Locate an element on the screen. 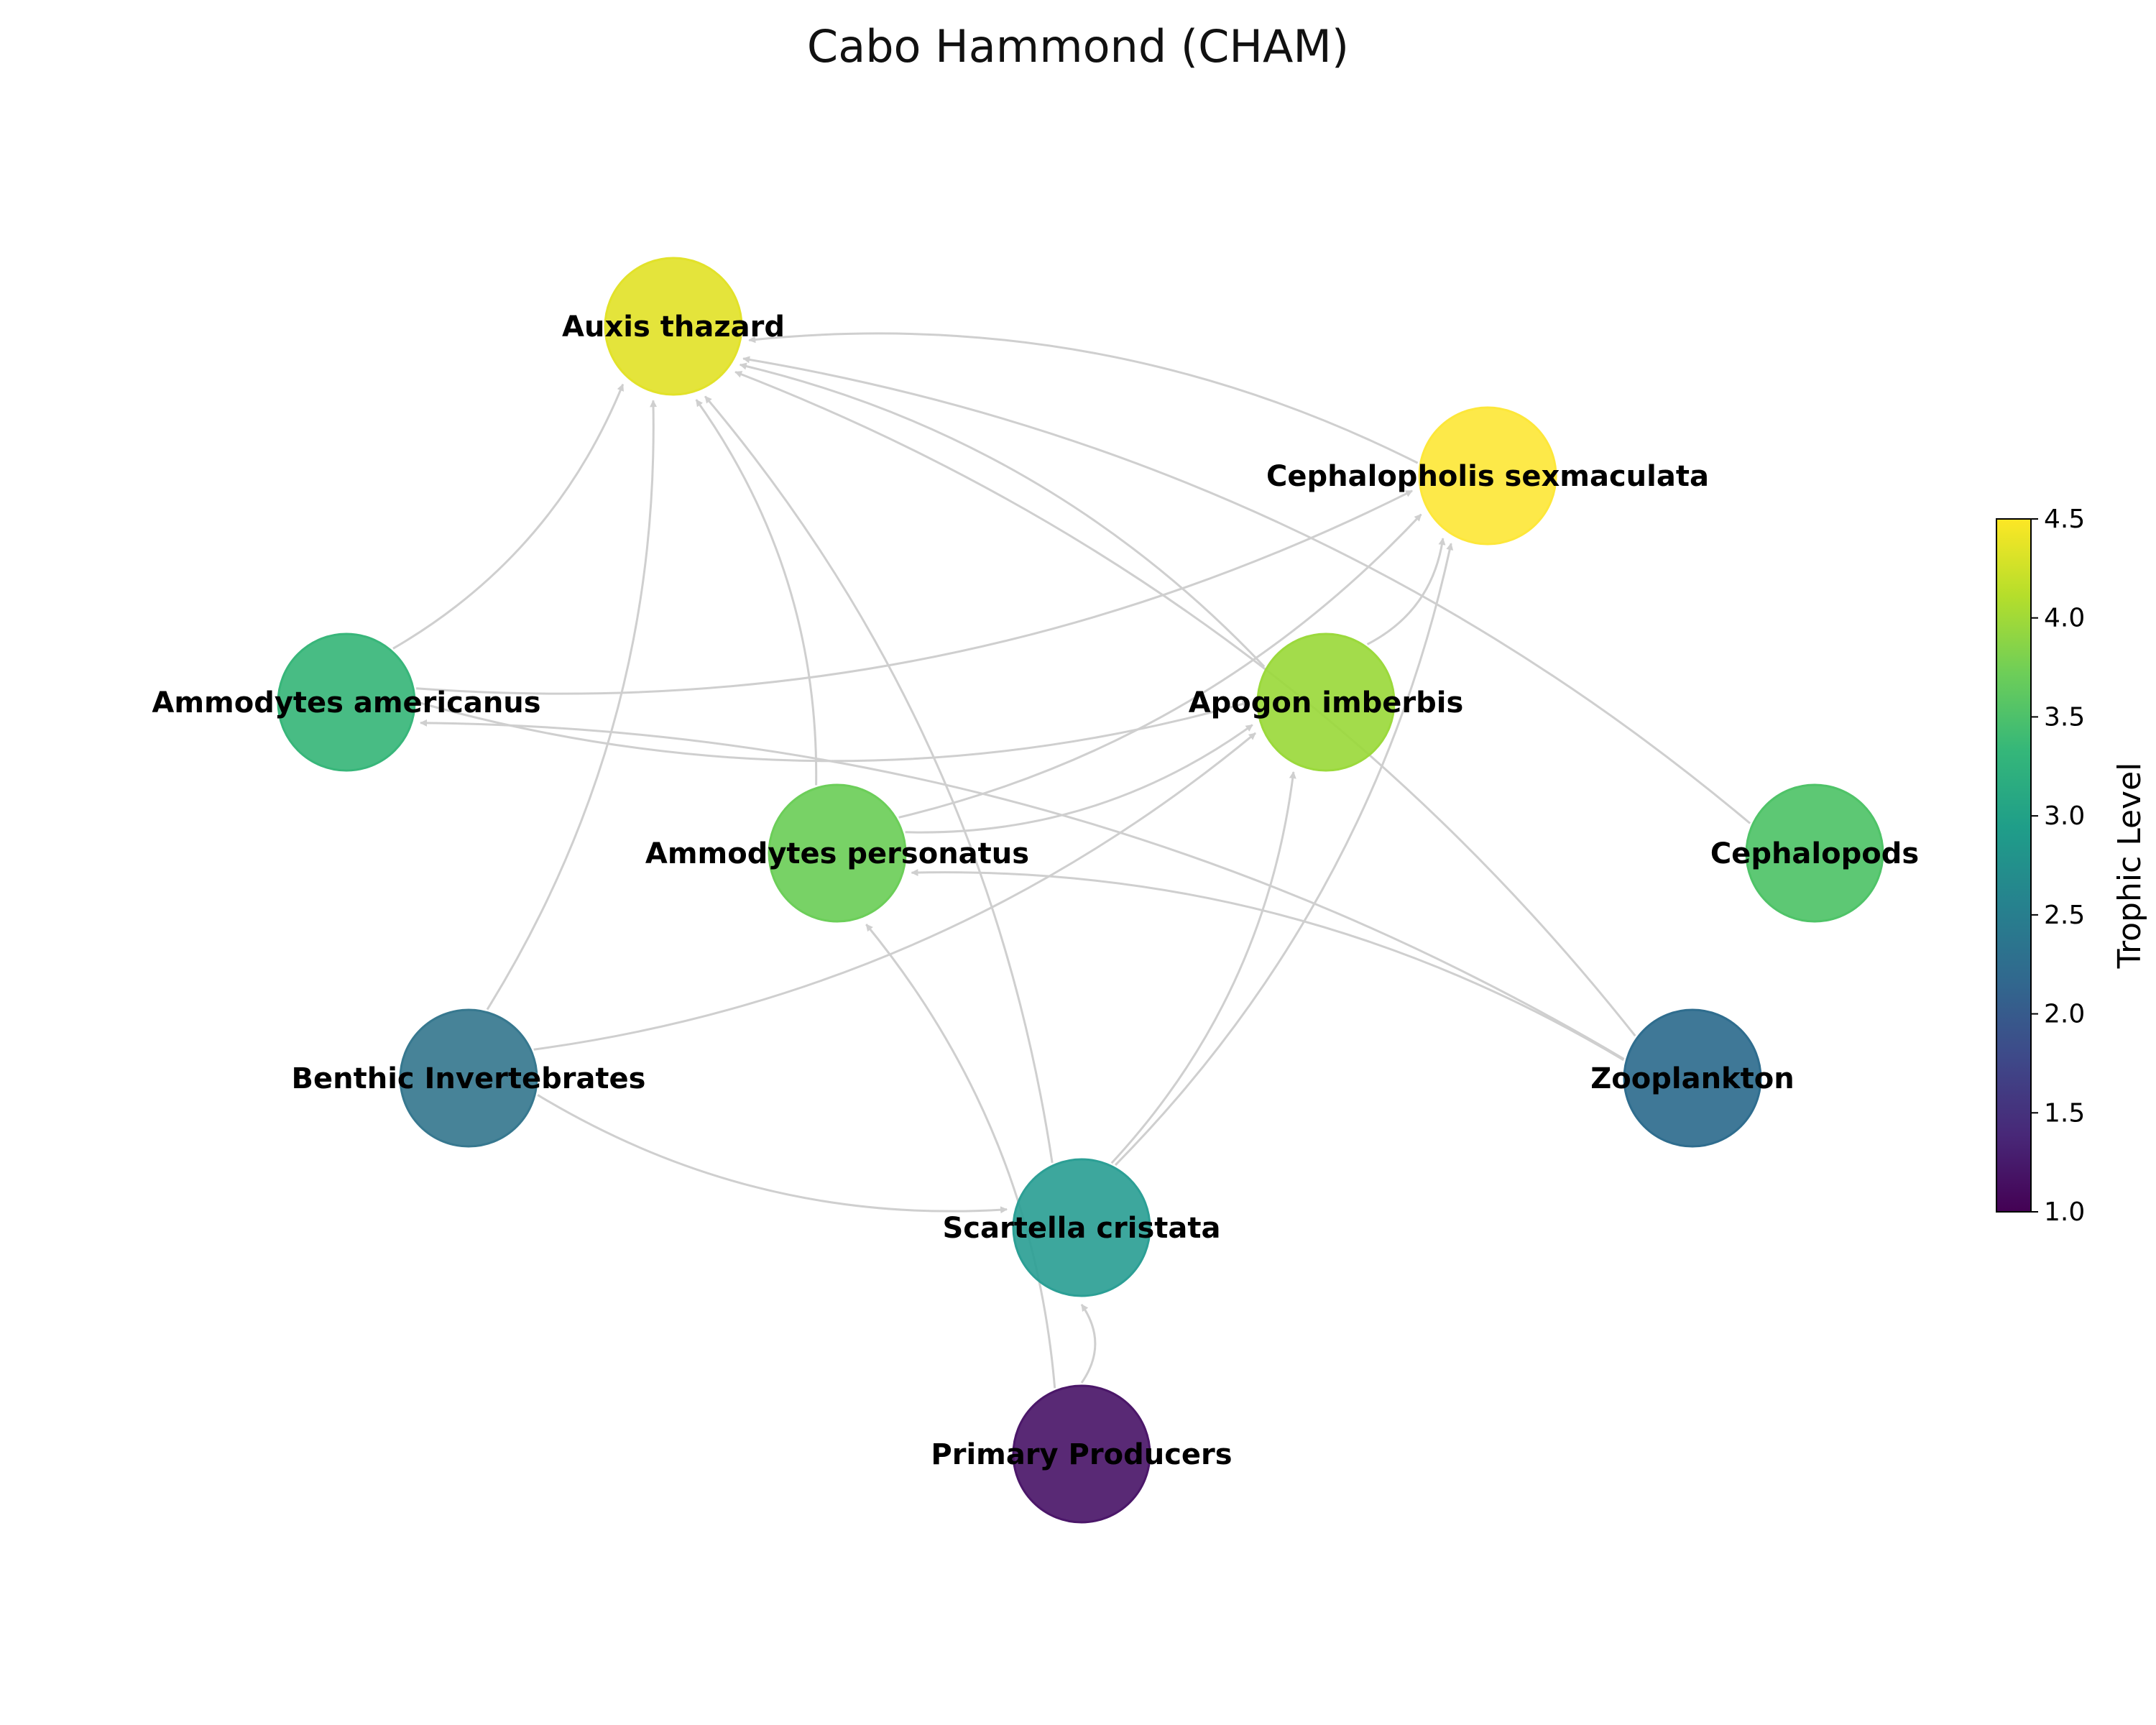 The width and height of the screenshot is (2156, 1725). node-apogon is located at coordinates (1326, 702).